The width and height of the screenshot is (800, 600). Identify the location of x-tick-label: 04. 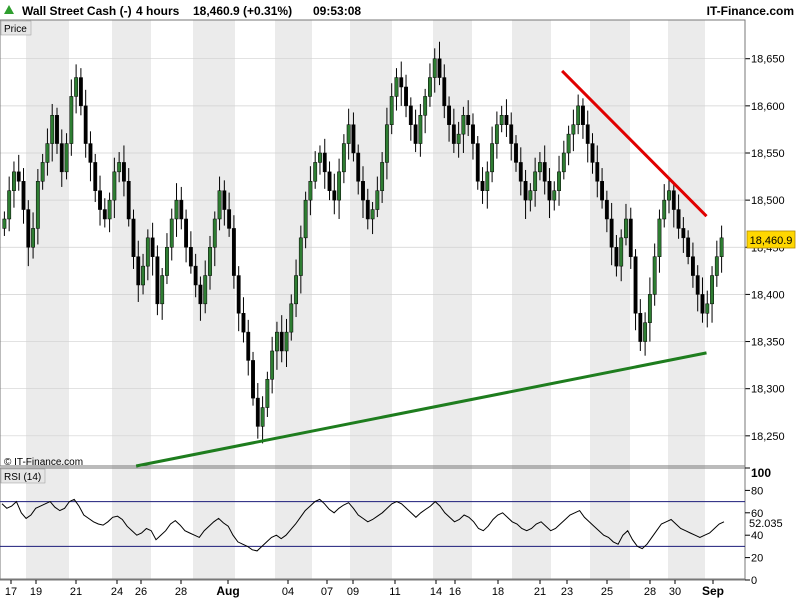
(288, 592).